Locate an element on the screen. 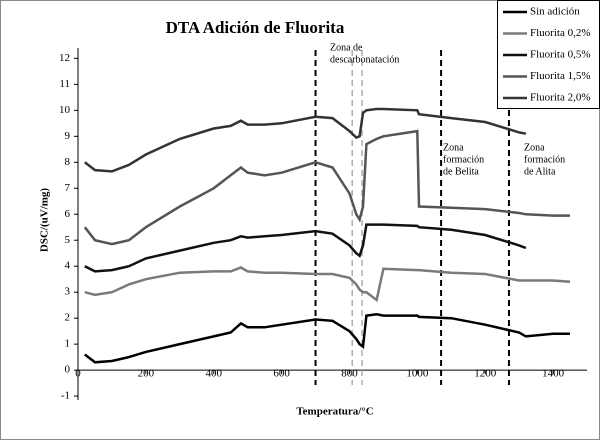 The width and height of the screenshot is (600, 440). legend-label: Fluorita 2,0% is located at coordinates (560, 98).